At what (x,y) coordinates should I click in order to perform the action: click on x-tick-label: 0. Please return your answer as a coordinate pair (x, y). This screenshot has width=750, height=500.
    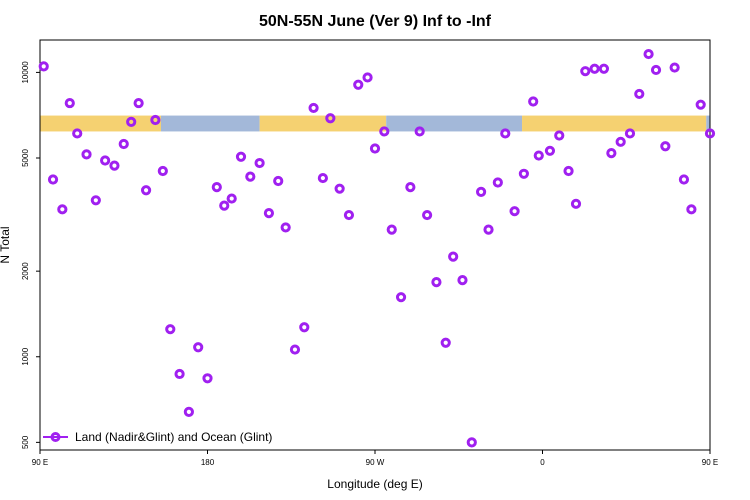
    Looking at the image, I should click on (542, 462).